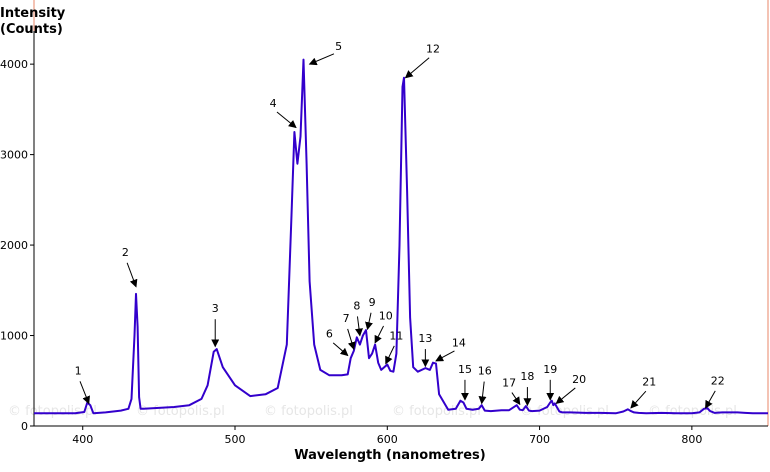 The width and height of the screenshot is (770, 472). I want to click on peak-label-9: 9, so click(372, 302).